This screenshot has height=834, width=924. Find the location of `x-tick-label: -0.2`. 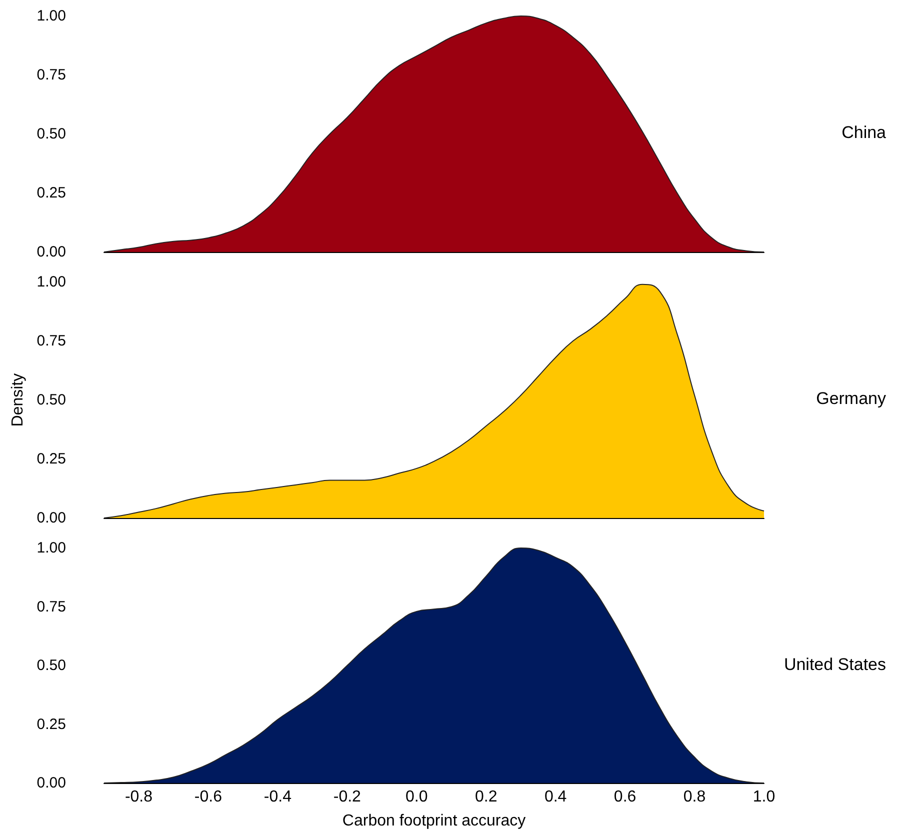

x-tick-label: -0.2 is located at coordinates (347, 797).